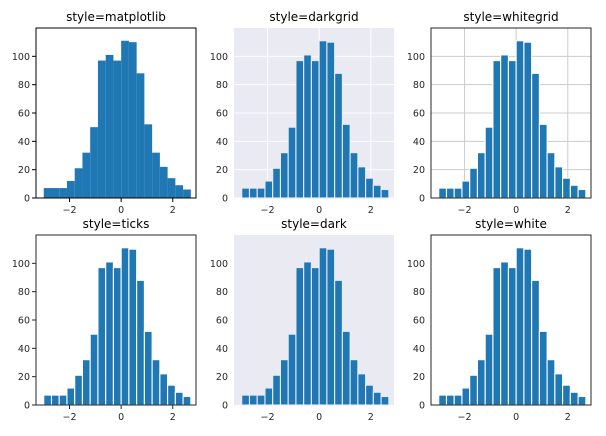 The width and height of the screenshot is (606, 436). Describe the element at coordinates (222, 349) in the screenshot. I see `y-tick-label: 40` at that location.